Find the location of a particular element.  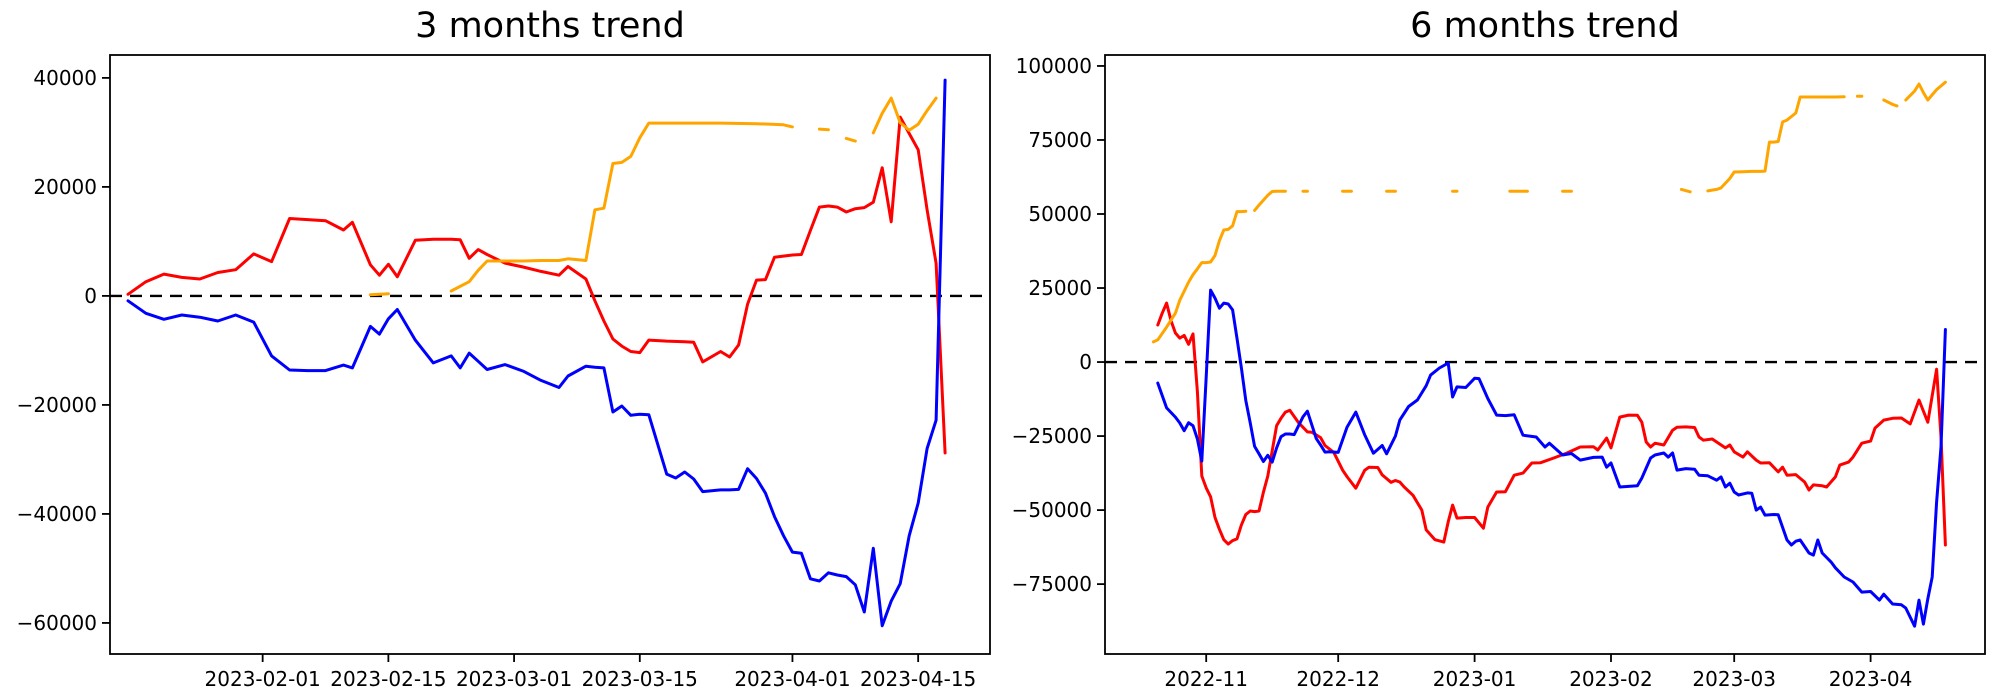

x-tick-label: 2023-02-01 is located at coordinates (263, 679).